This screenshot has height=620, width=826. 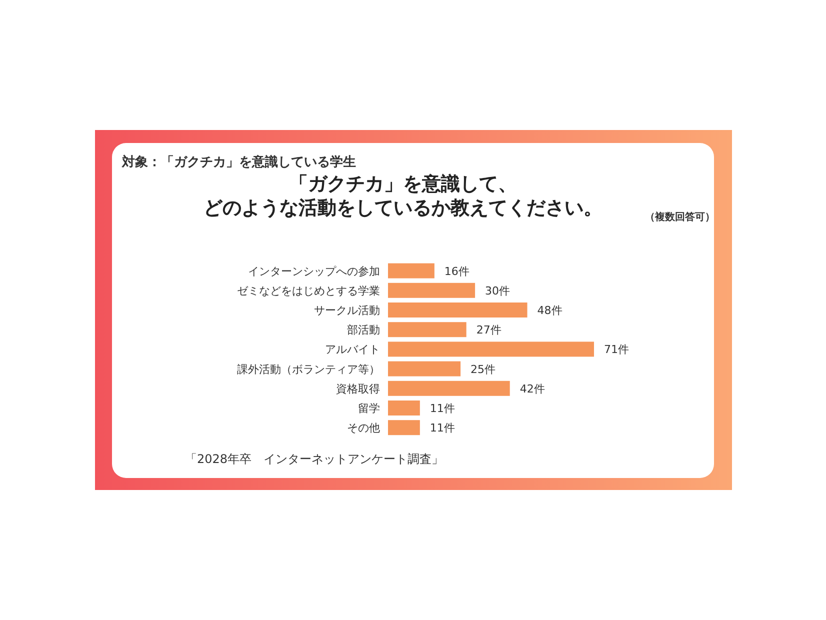 What do you see at coordinates (532, 389) in the screenshot?
I see `data-label: 42件` at bounding box center [532, 389].